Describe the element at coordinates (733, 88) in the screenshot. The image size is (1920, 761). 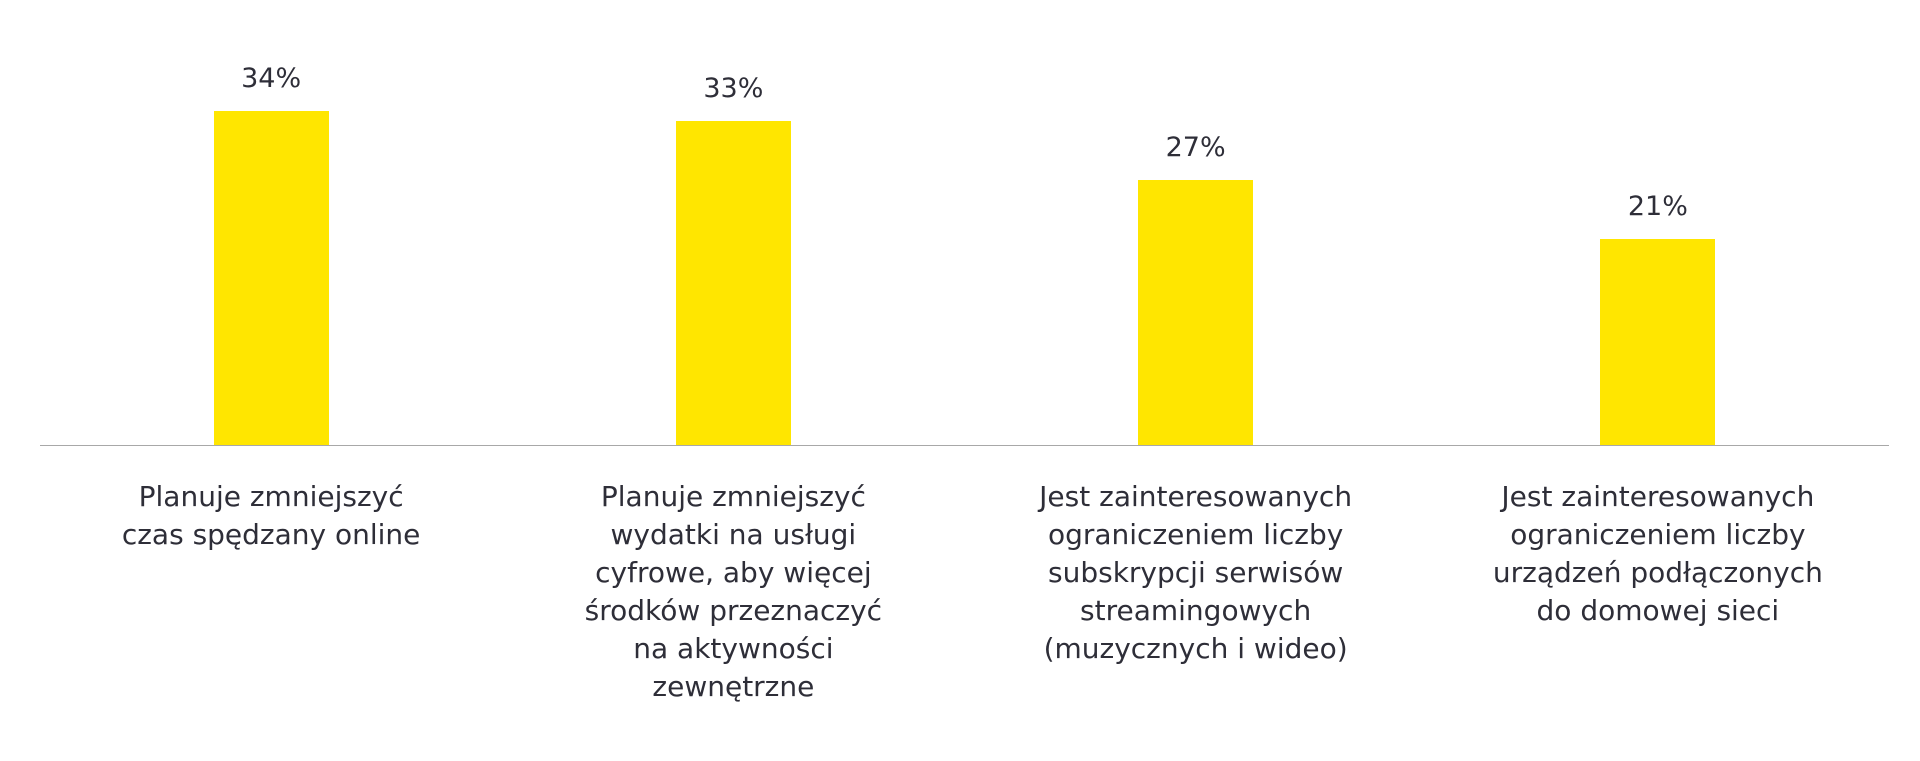
I see `value-label: 33%` at that location.